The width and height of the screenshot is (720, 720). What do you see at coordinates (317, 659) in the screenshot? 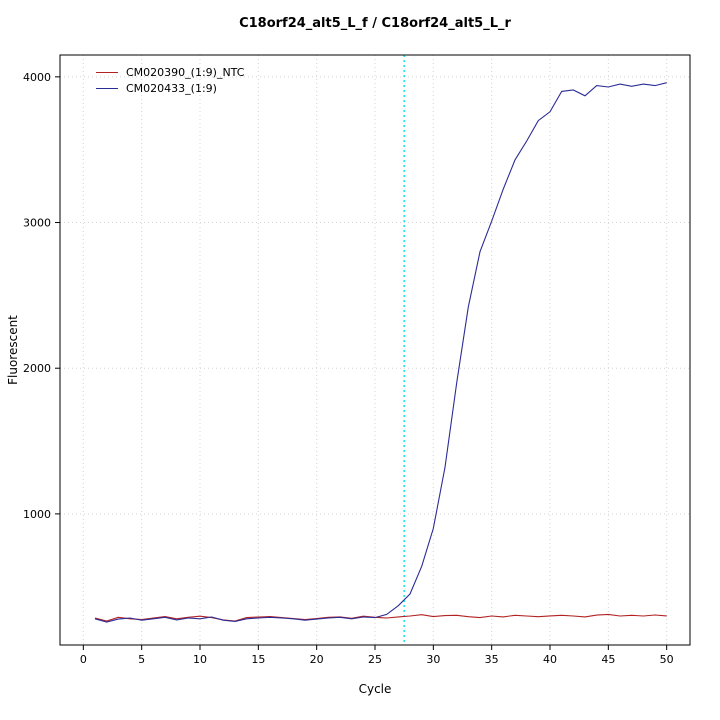
I see `x-tick-label: 20` at bounding box center [317, 659].